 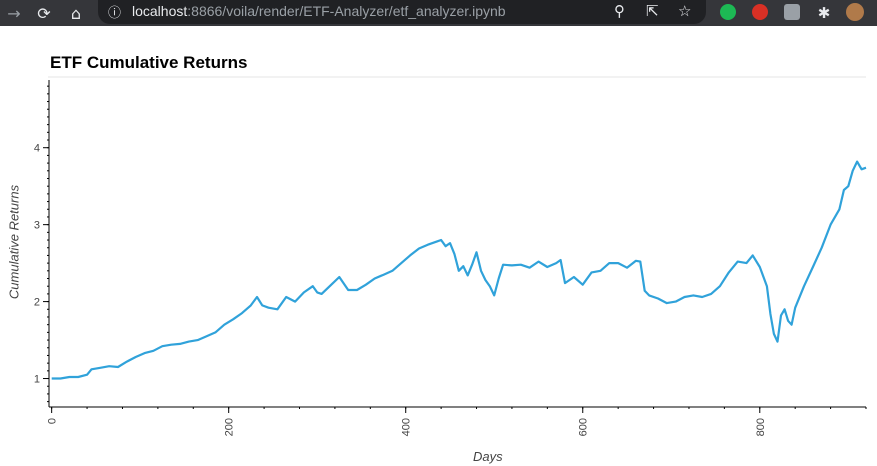 I want to click on share-icon: ⇱, so click(x=652, y=11).